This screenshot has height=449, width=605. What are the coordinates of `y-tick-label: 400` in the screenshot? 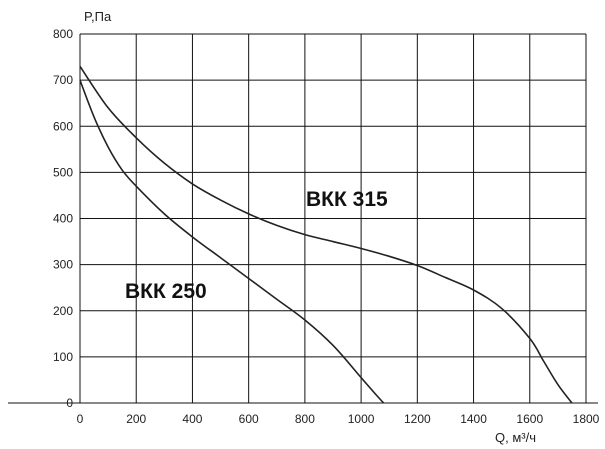 It's located at (63, 219).